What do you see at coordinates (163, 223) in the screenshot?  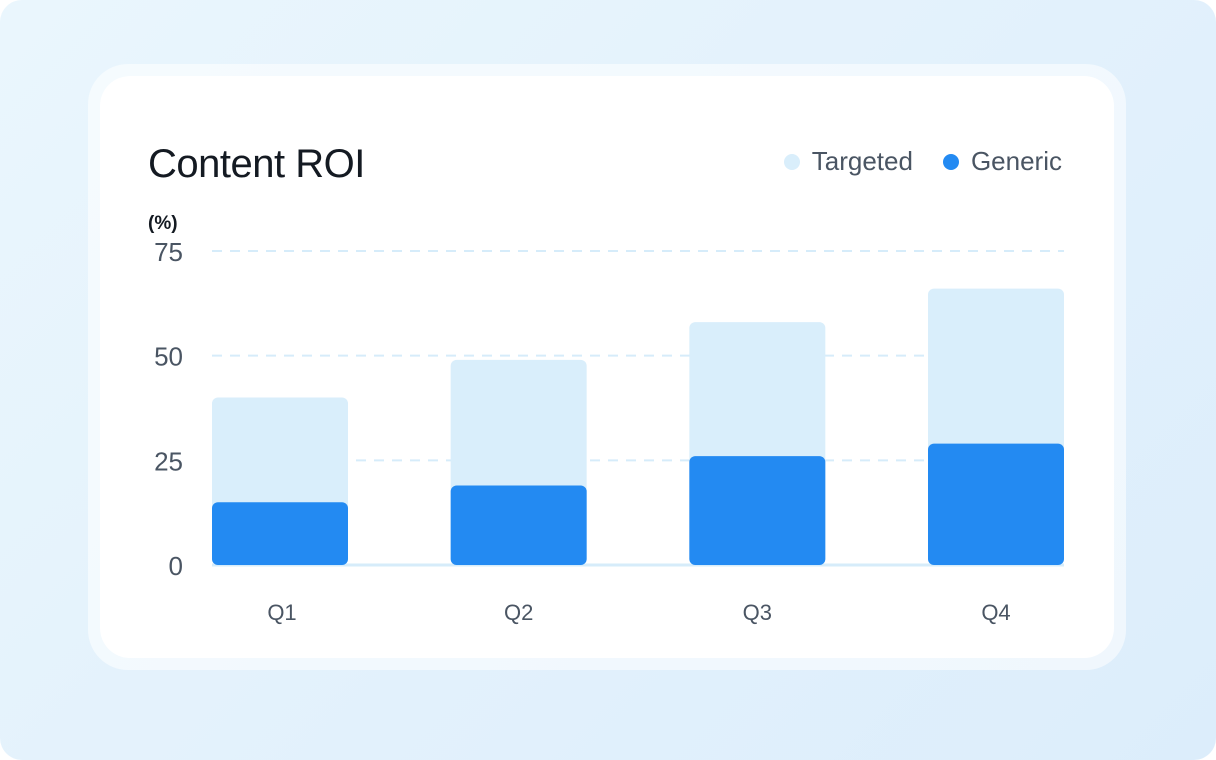 I see `y-axis-unit-label: (%)` at bounding box center [163, 223].